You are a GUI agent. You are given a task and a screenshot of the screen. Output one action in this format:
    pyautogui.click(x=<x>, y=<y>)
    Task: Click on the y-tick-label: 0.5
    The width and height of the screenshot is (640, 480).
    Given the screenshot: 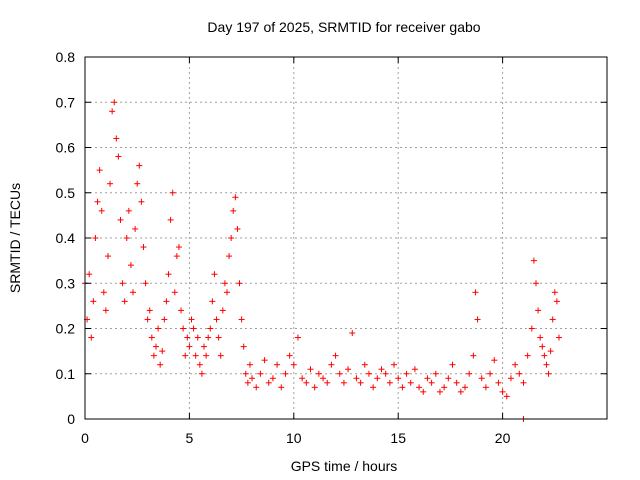 What is the action you would take?
    pyautogui.click(x=66, y=193)
    